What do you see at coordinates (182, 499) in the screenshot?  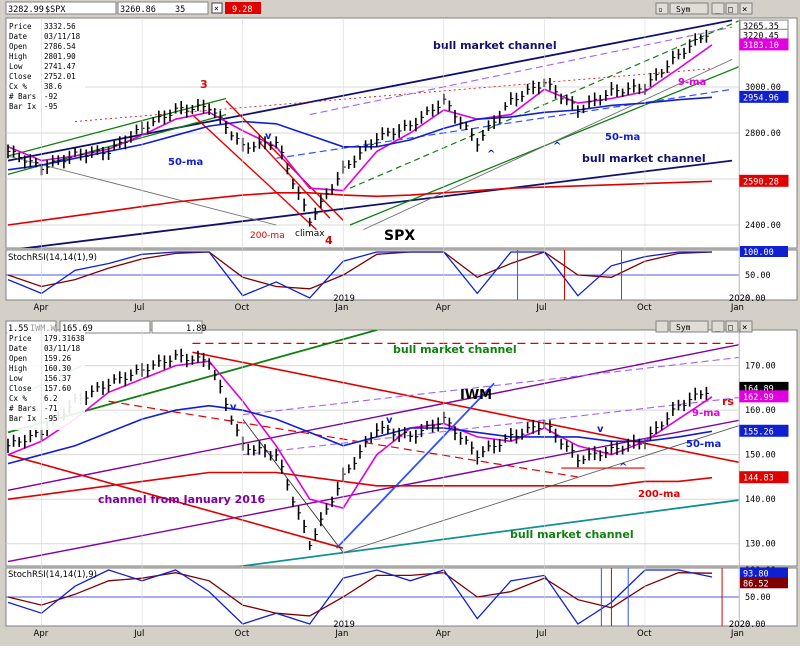 I see `iwm-channel-2016-label: channel from January 2016` at bounding box center [182, 499].